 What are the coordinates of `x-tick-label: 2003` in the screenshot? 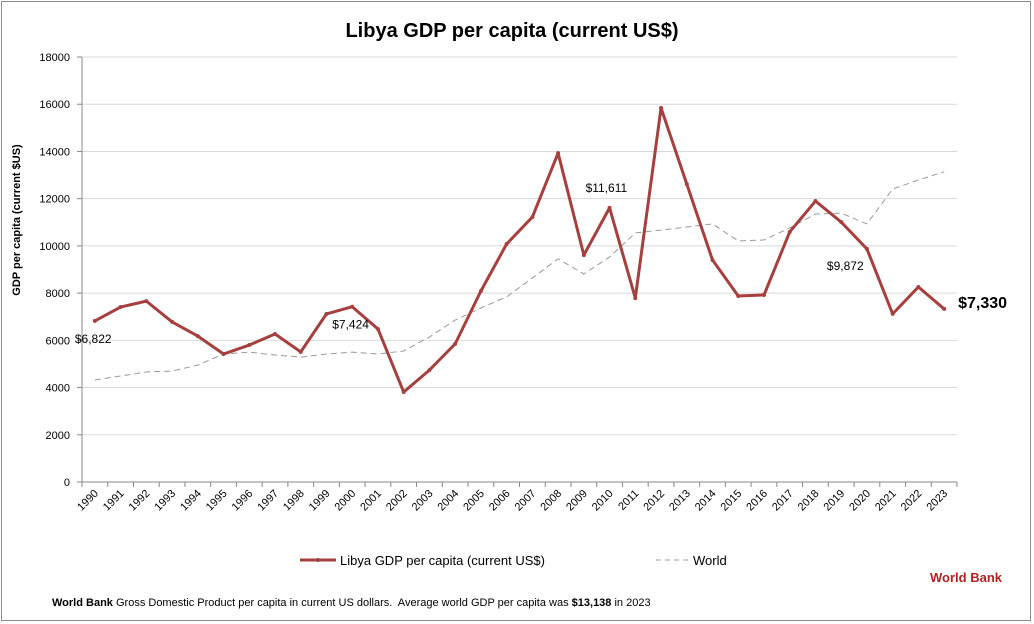 It's located at (423, 501).